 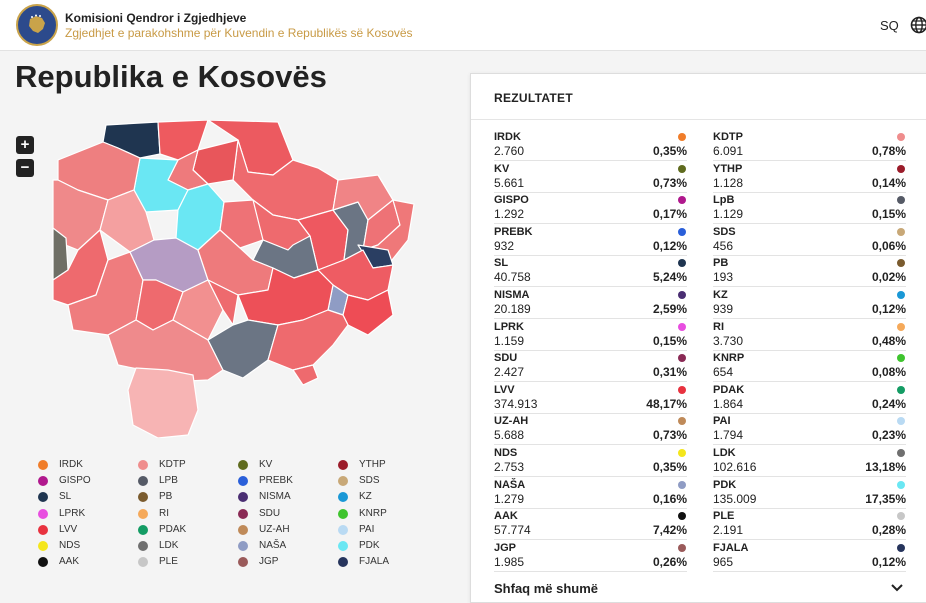 I want to click on legend-label: UZ-AH, so click(x=274, y=530).